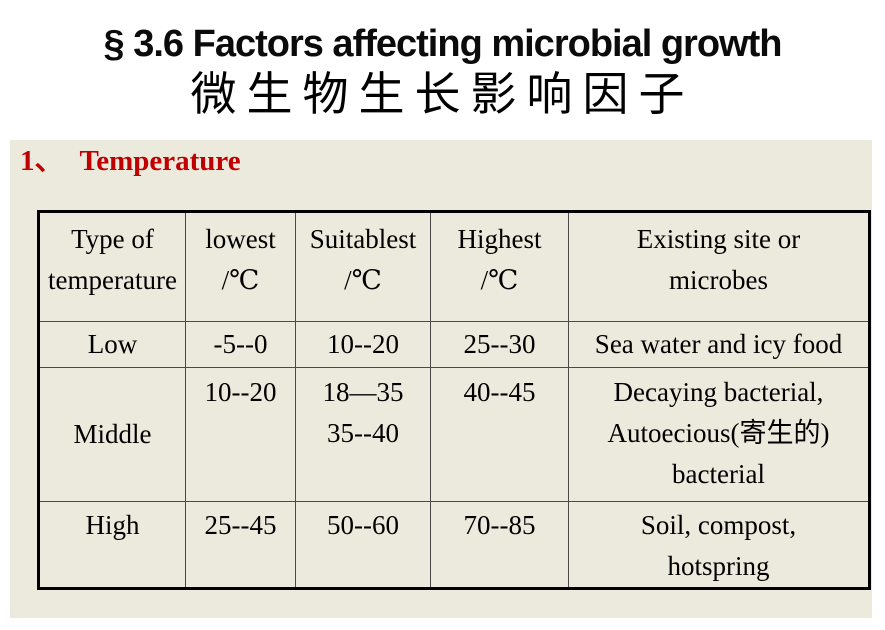 This screenshot has width=885, height=630. I want to click on cell-high-highest: 70--85, so click(499, 545).